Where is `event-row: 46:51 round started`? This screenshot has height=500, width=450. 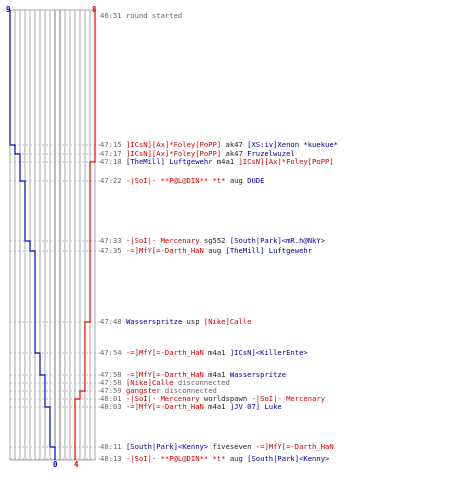 event-row: 46:51 round started is located at coordinates (141, 15).